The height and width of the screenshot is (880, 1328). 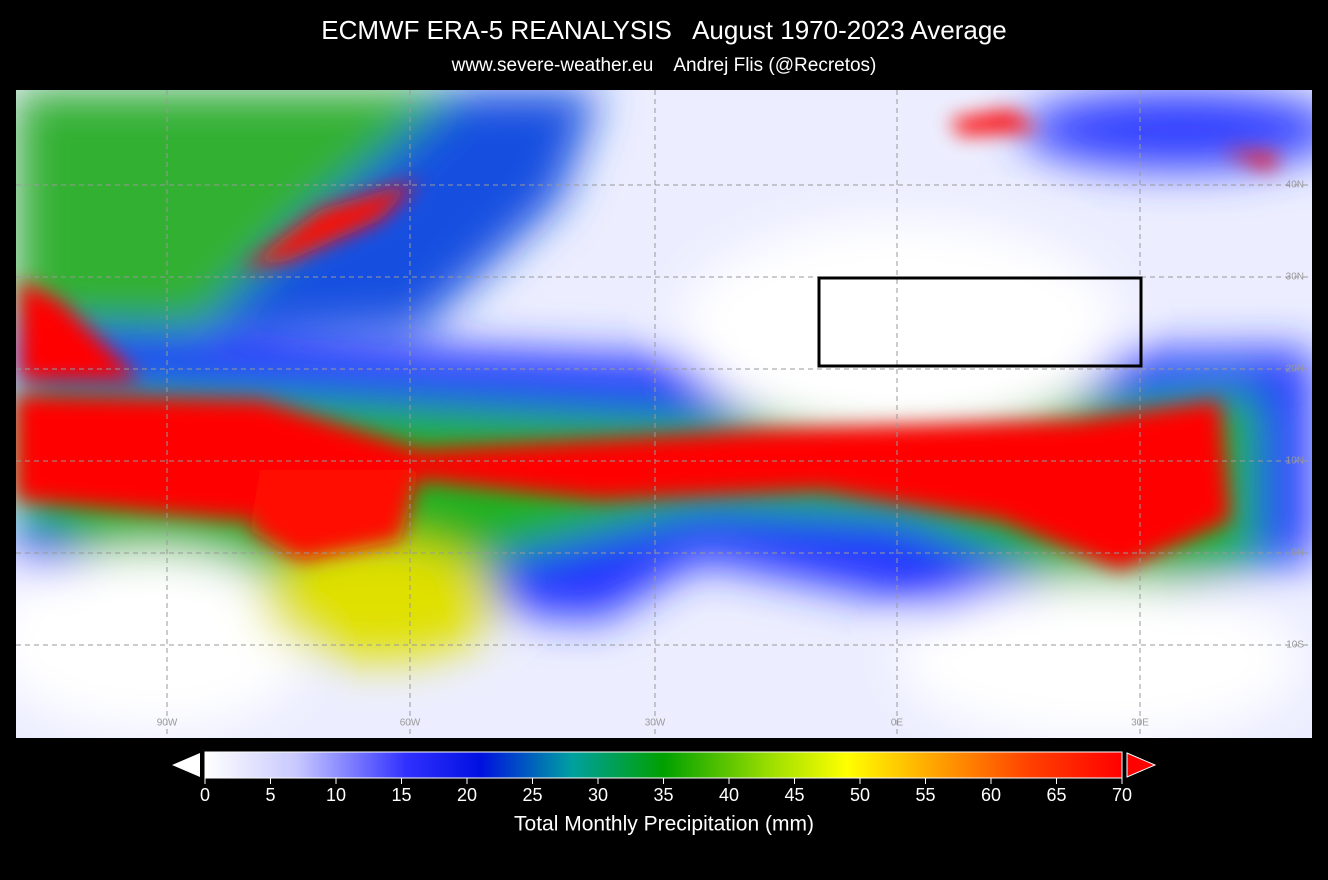 I want to click on colorbar-tick-label: 15, so click(x=401, y=795).